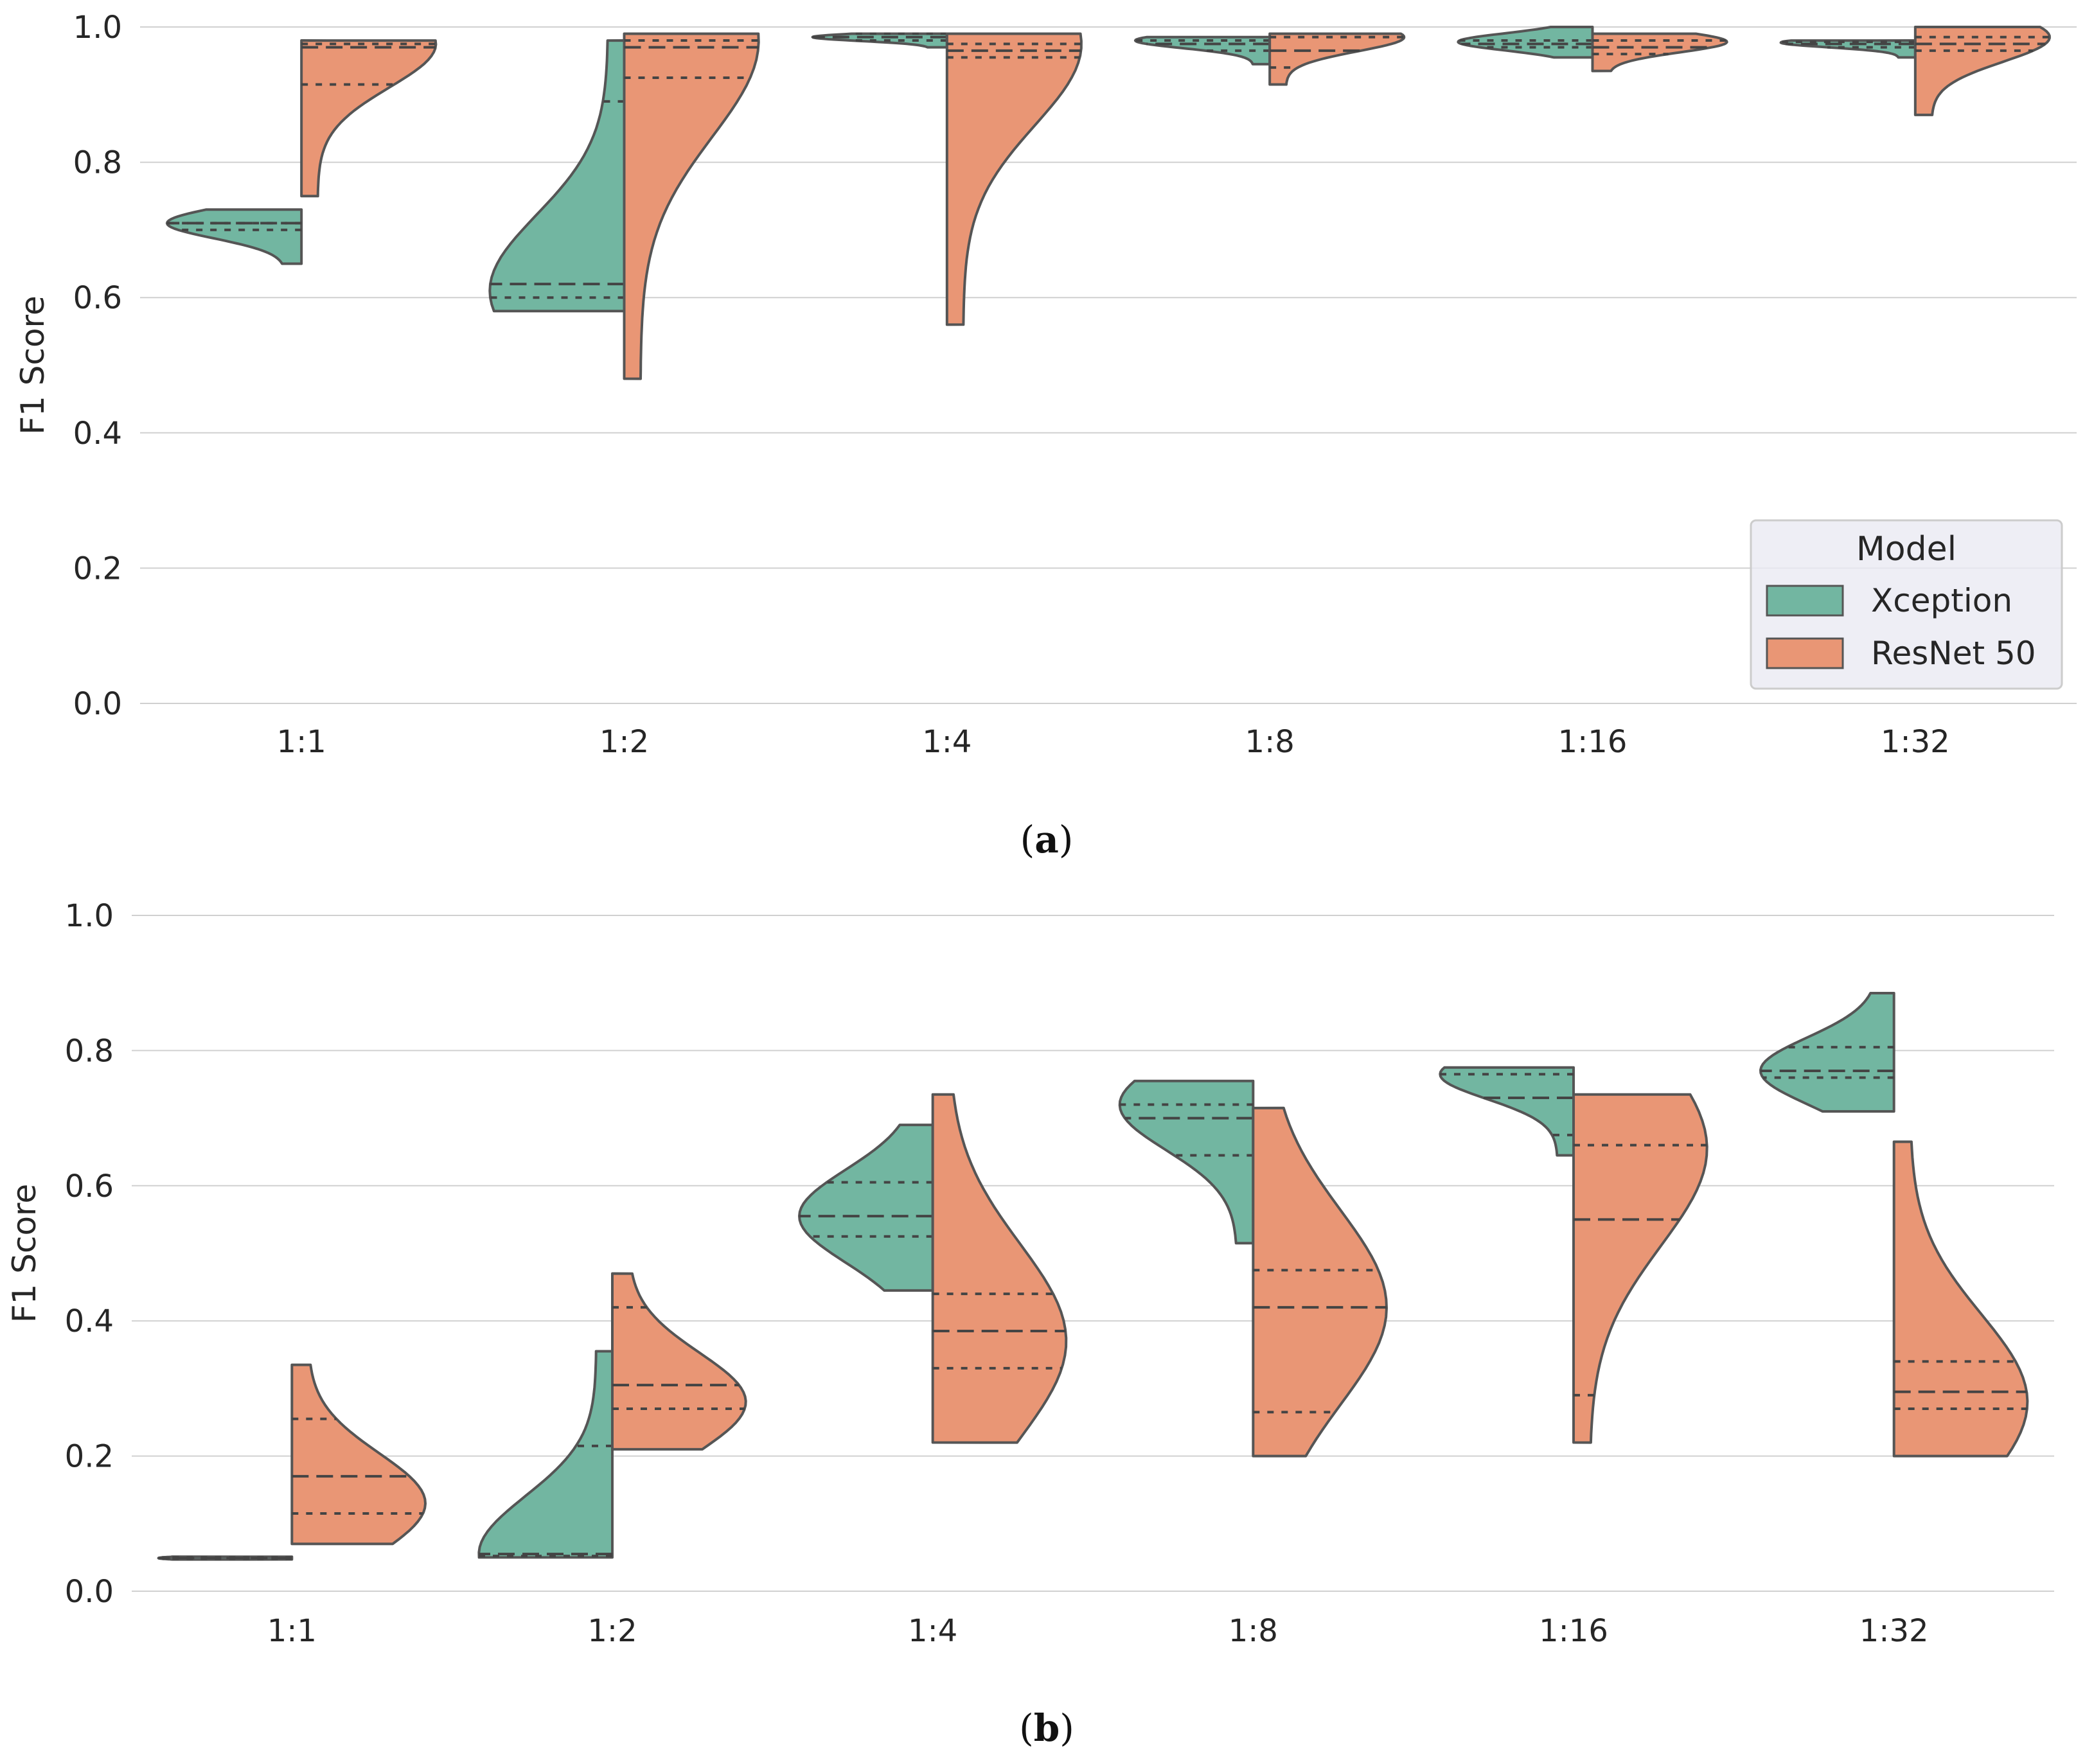 Image resolution: width=2094 pixels, height=1764 pixels. I want to click on legend-label-xception: Xception, so click(1941, 600).